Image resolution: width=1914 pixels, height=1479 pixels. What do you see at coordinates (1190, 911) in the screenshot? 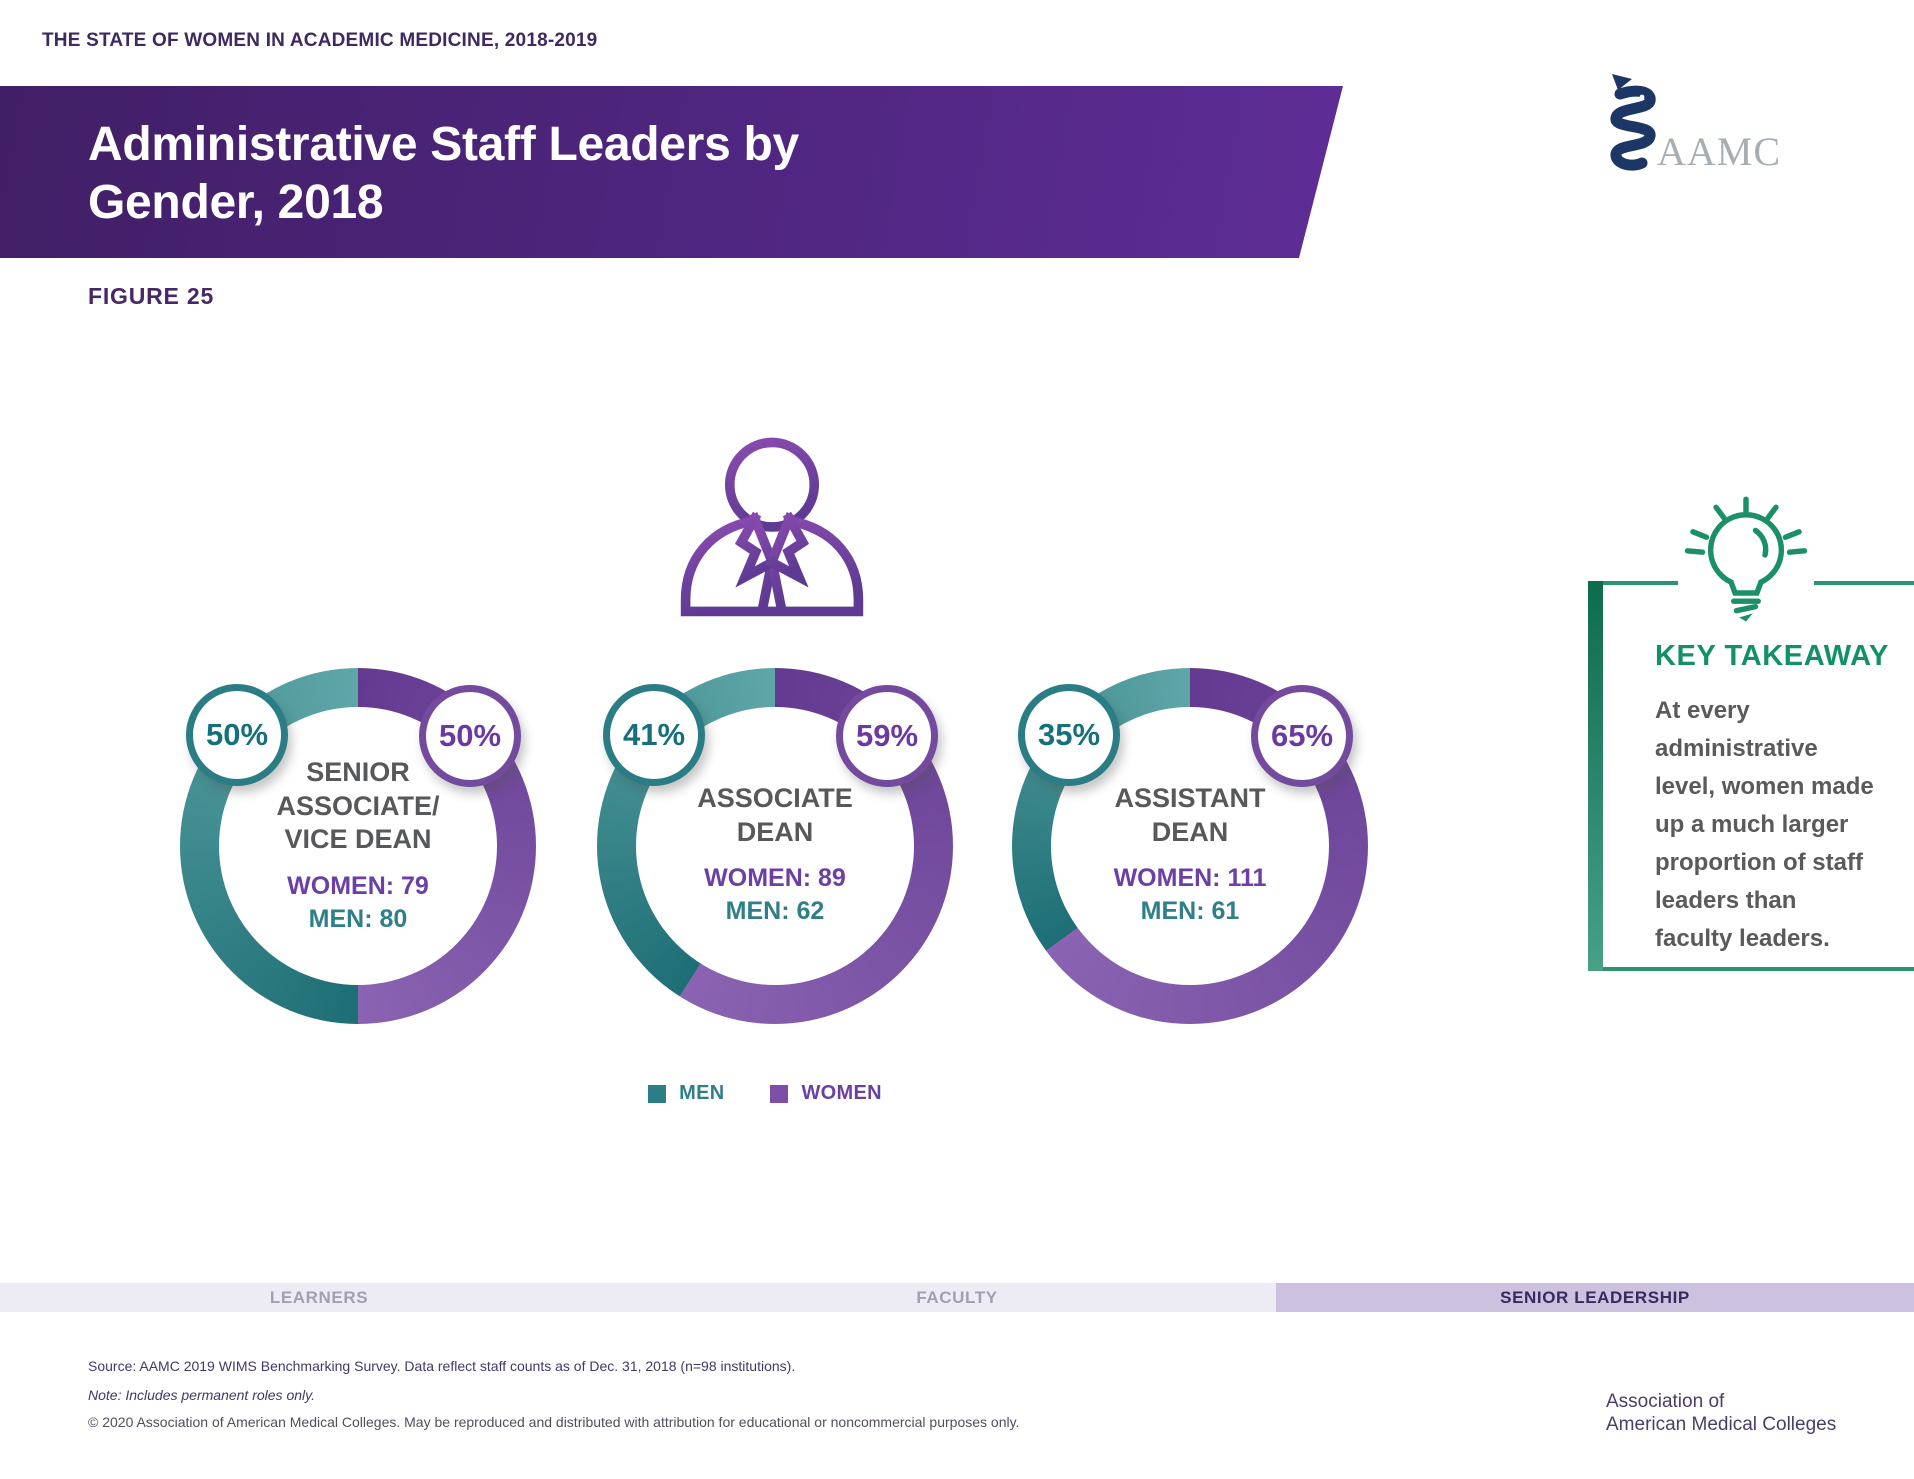
I see `men-count-label: MEN: 61` at bounding box center [1190, 911].